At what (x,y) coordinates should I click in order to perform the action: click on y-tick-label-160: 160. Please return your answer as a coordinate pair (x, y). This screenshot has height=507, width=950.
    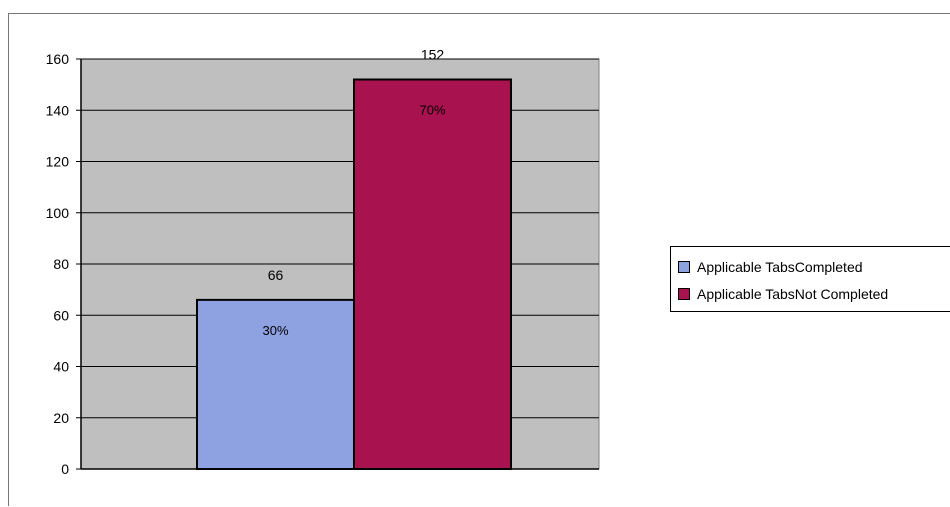
    Looking at the image, I should click on (58, 59).